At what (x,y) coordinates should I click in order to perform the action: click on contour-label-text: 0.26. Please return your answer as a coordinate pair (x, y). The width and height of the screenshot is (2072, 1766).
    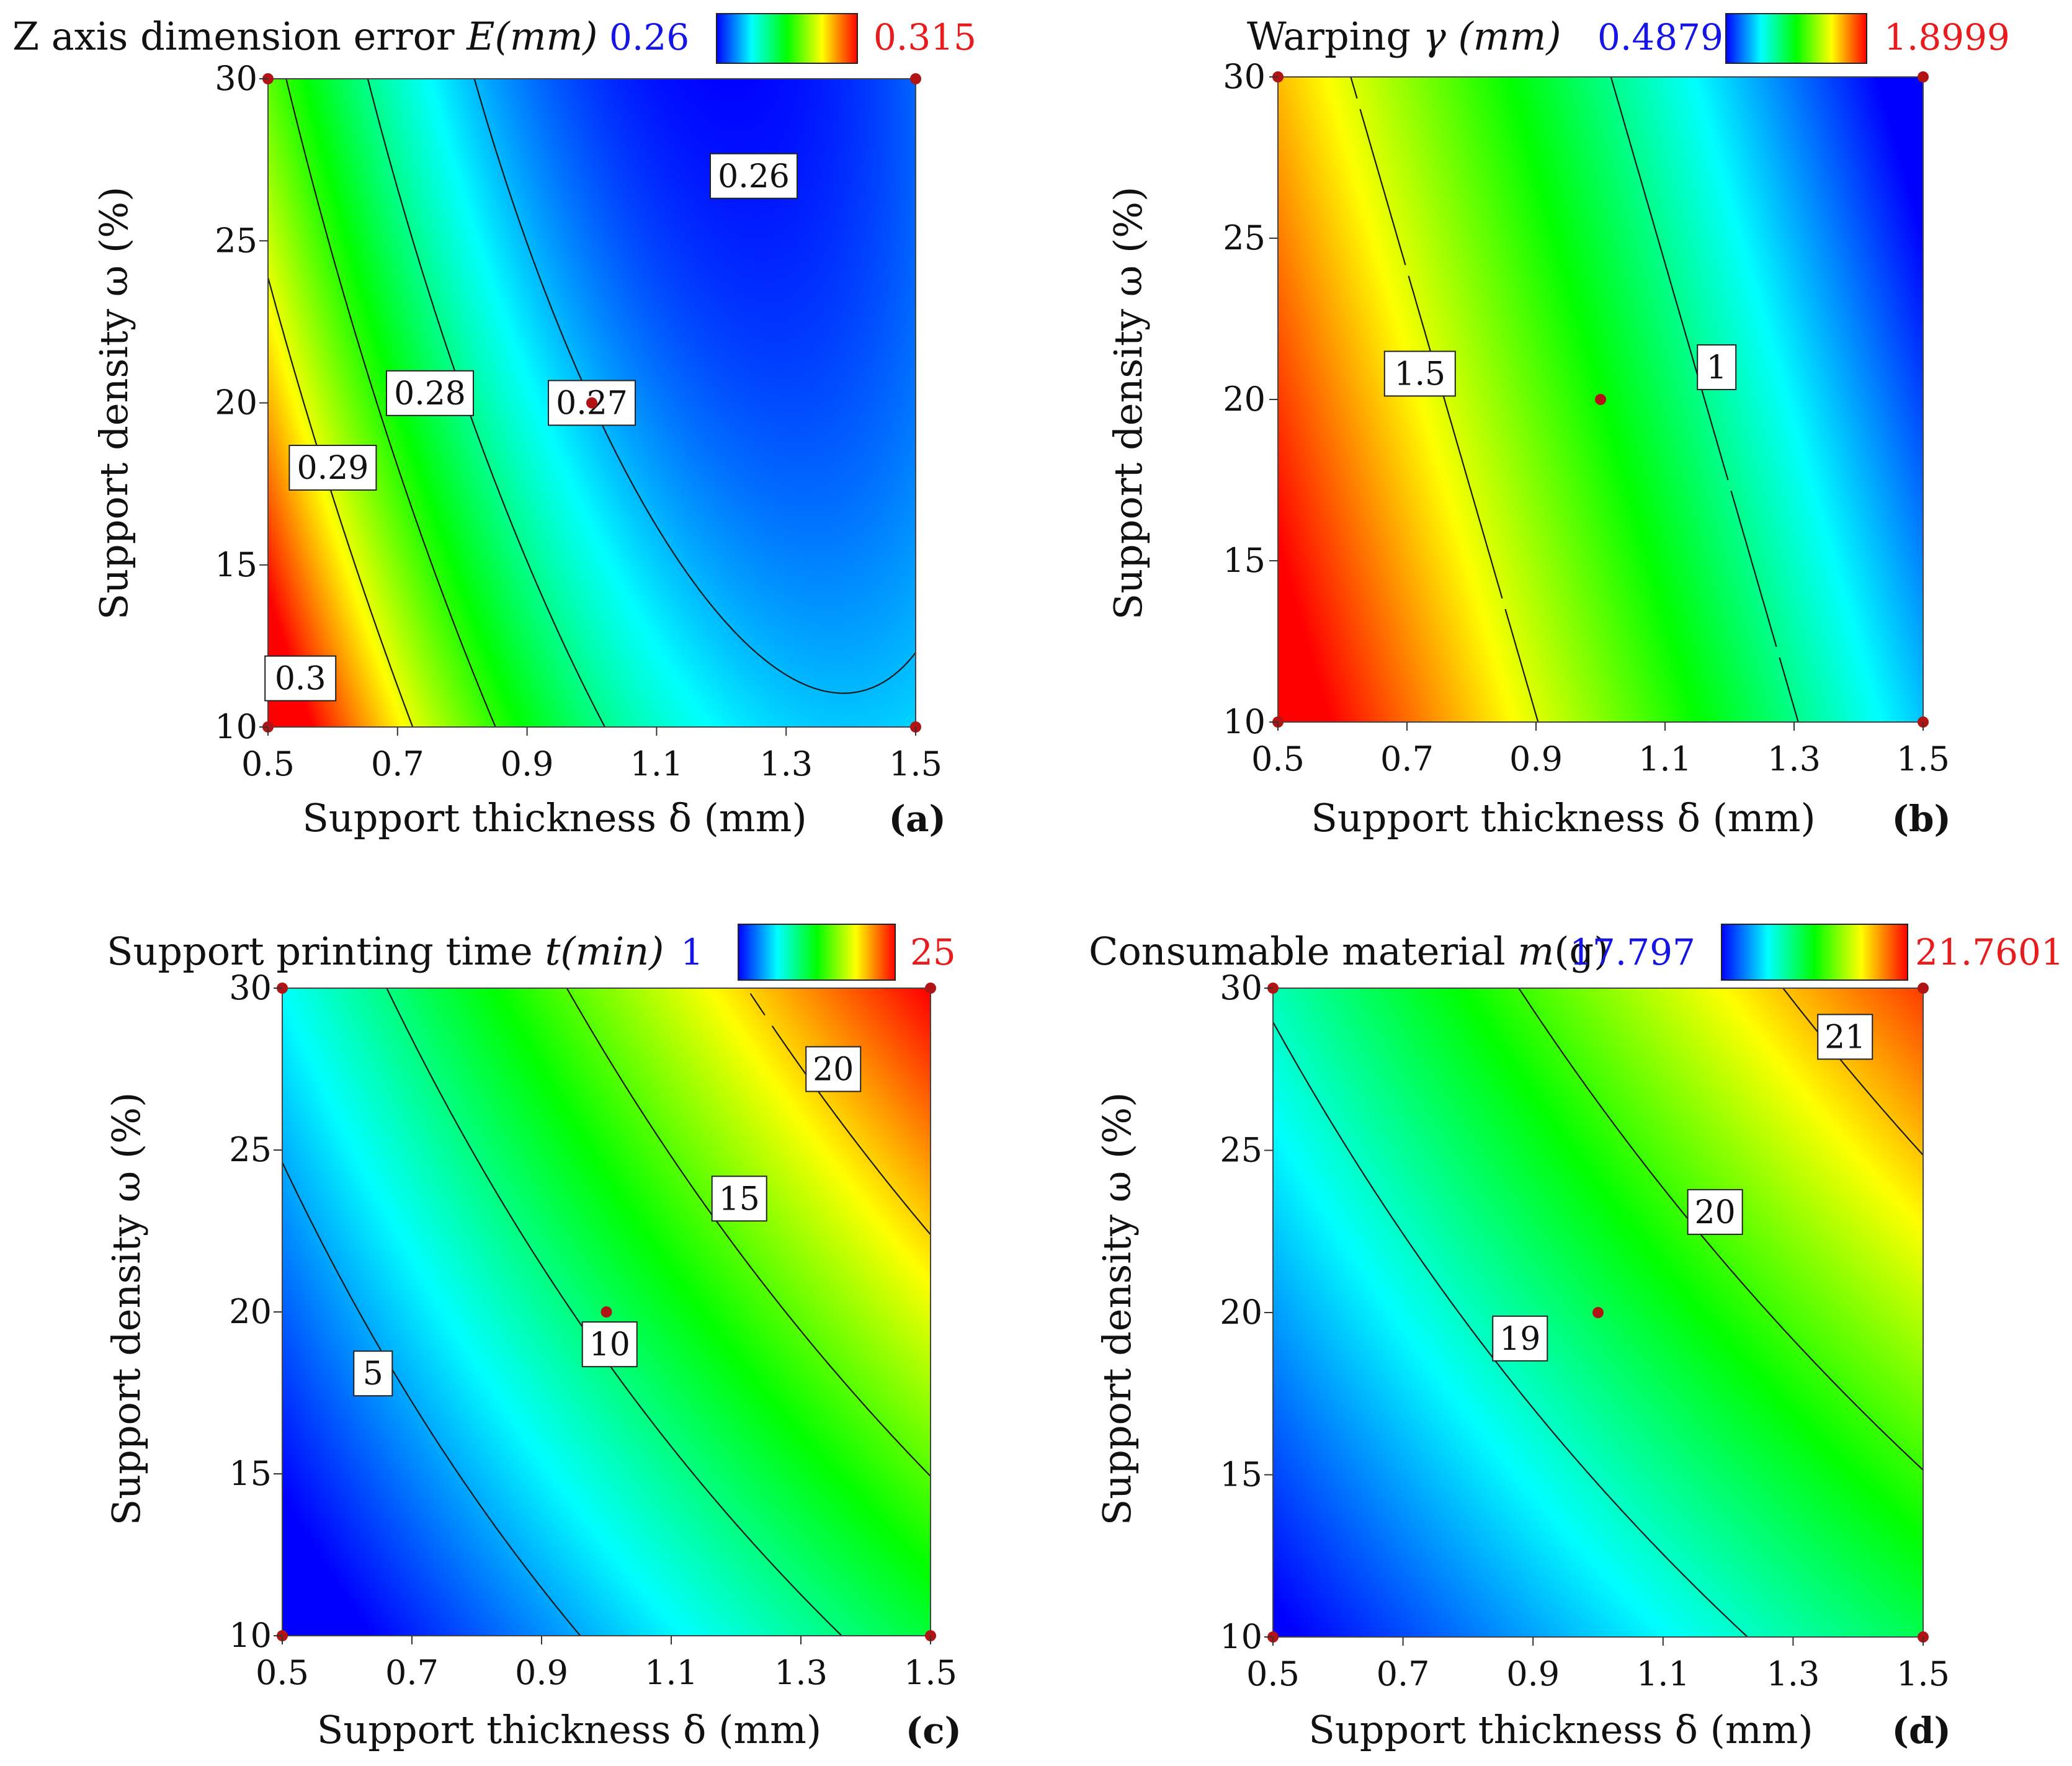
    Looking at the image, I should click on (754, 176).